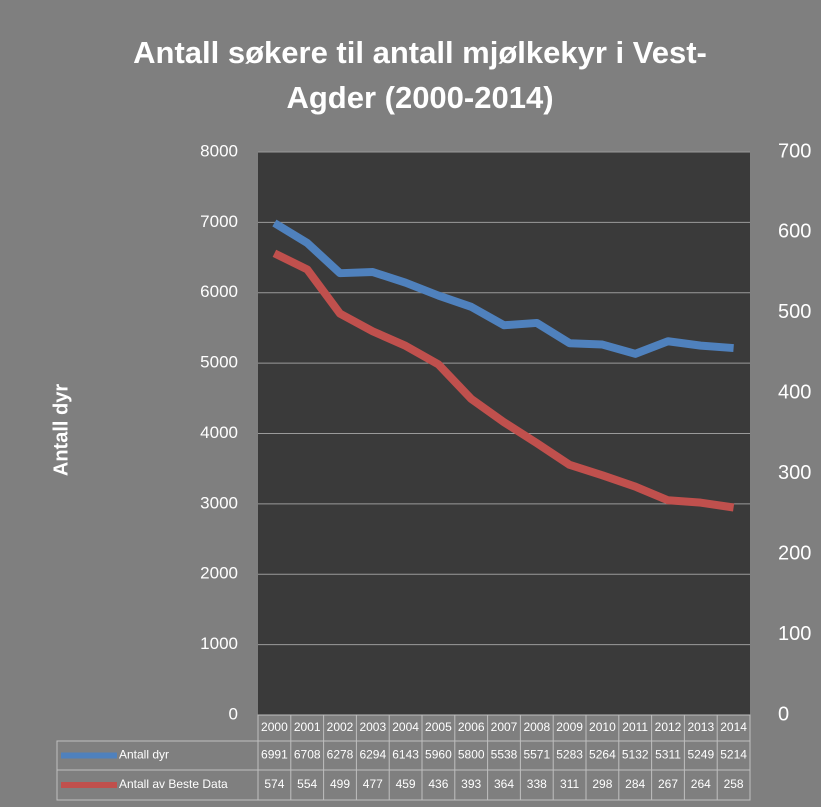 This screenshot has height=807, width=821. What do you see at coordinates (219, 150) in the screenshot?
I see `y-tick-label: 8000` at bounding box center [219, 150].